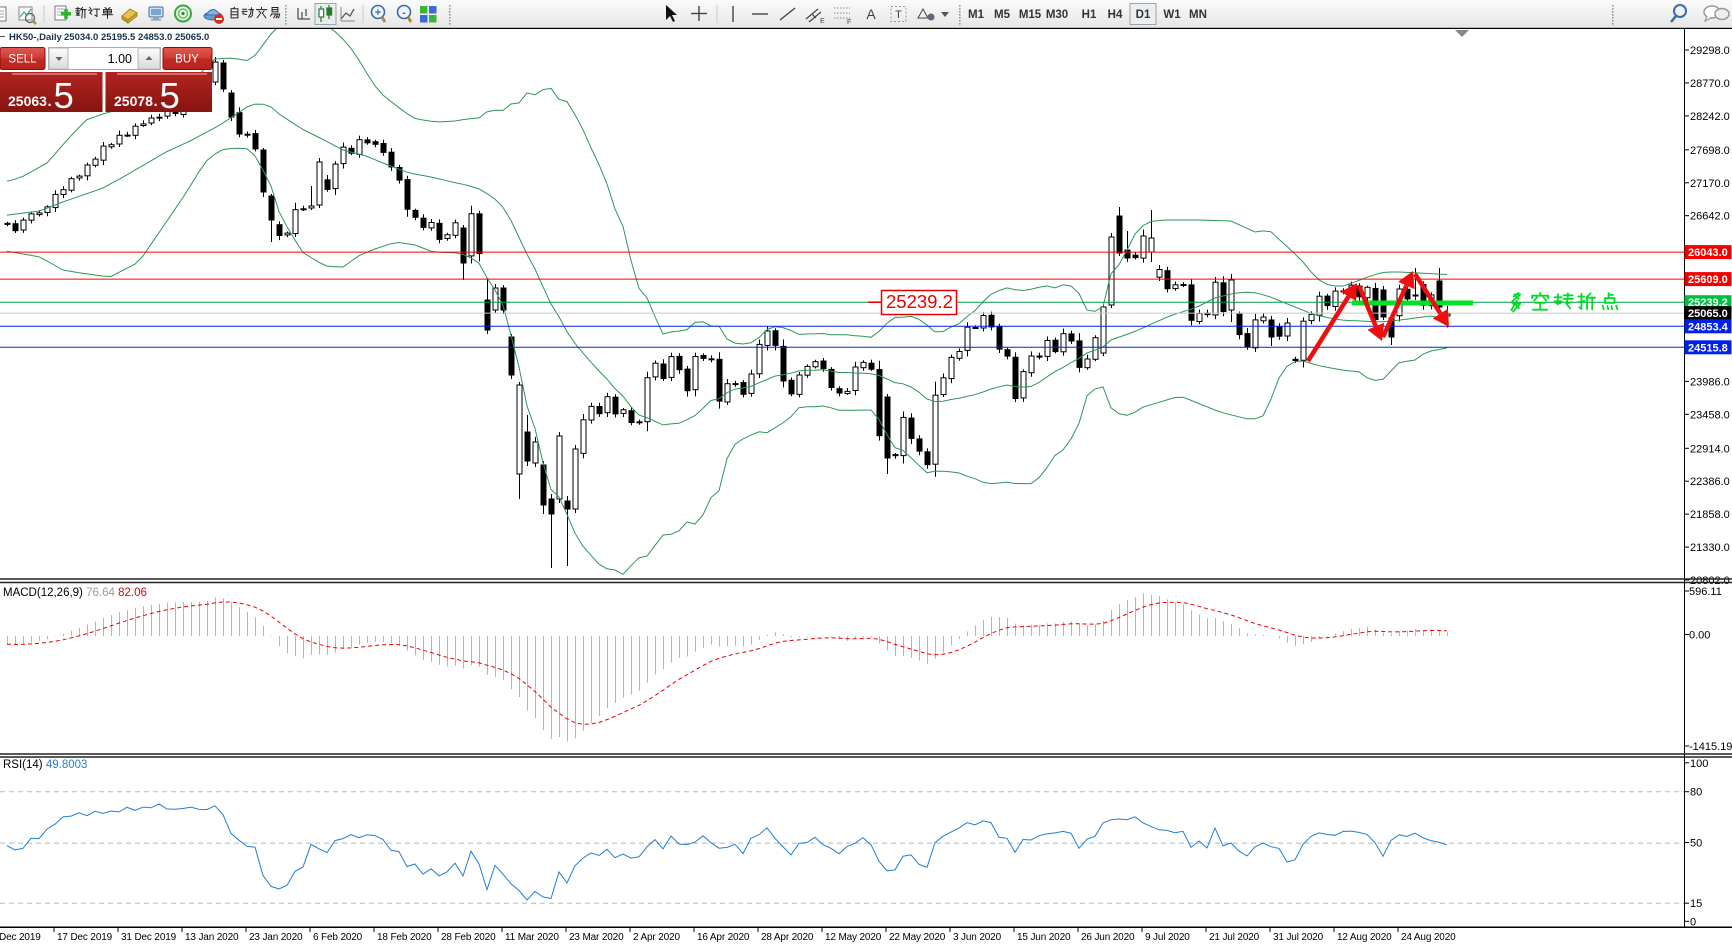  I want to click on svg-text: -1415.19, so click(1710, 747).